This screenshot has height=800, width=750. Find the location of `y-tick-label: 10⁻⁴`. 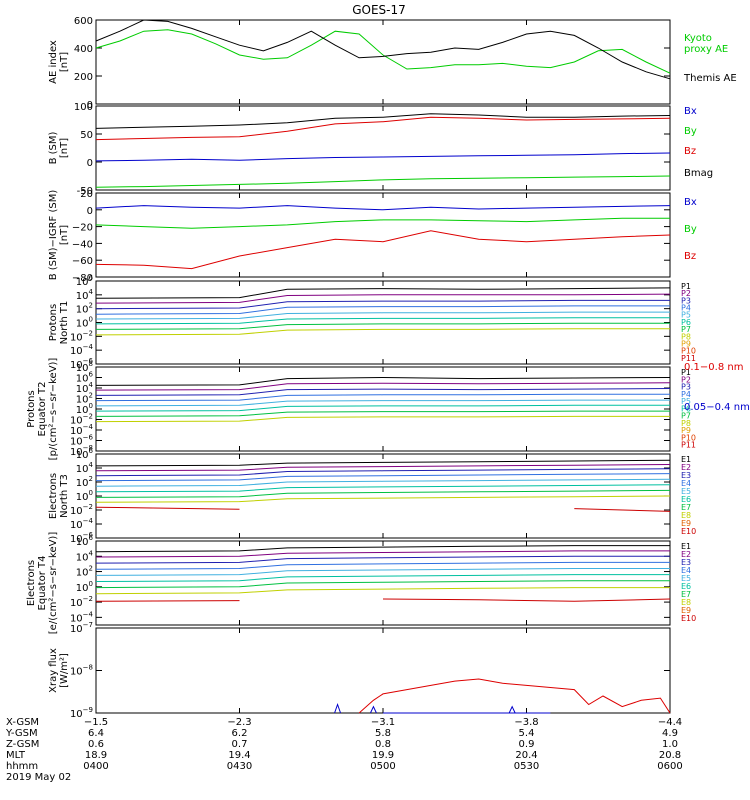

y-tick-label: 10⁻⁴ is located at coordinates (82, 430).